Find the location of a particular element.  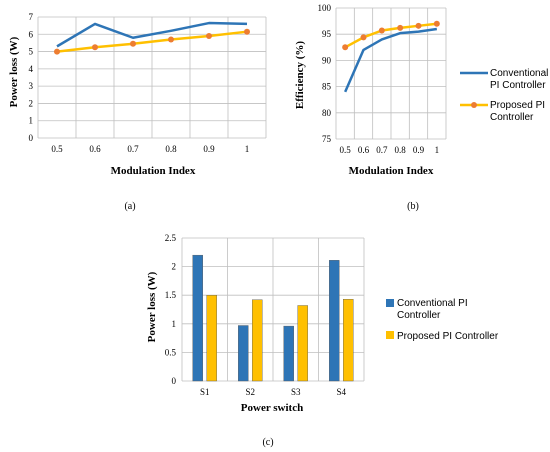

y-tick-label: 2.5 is located at coordinates (171, 238).